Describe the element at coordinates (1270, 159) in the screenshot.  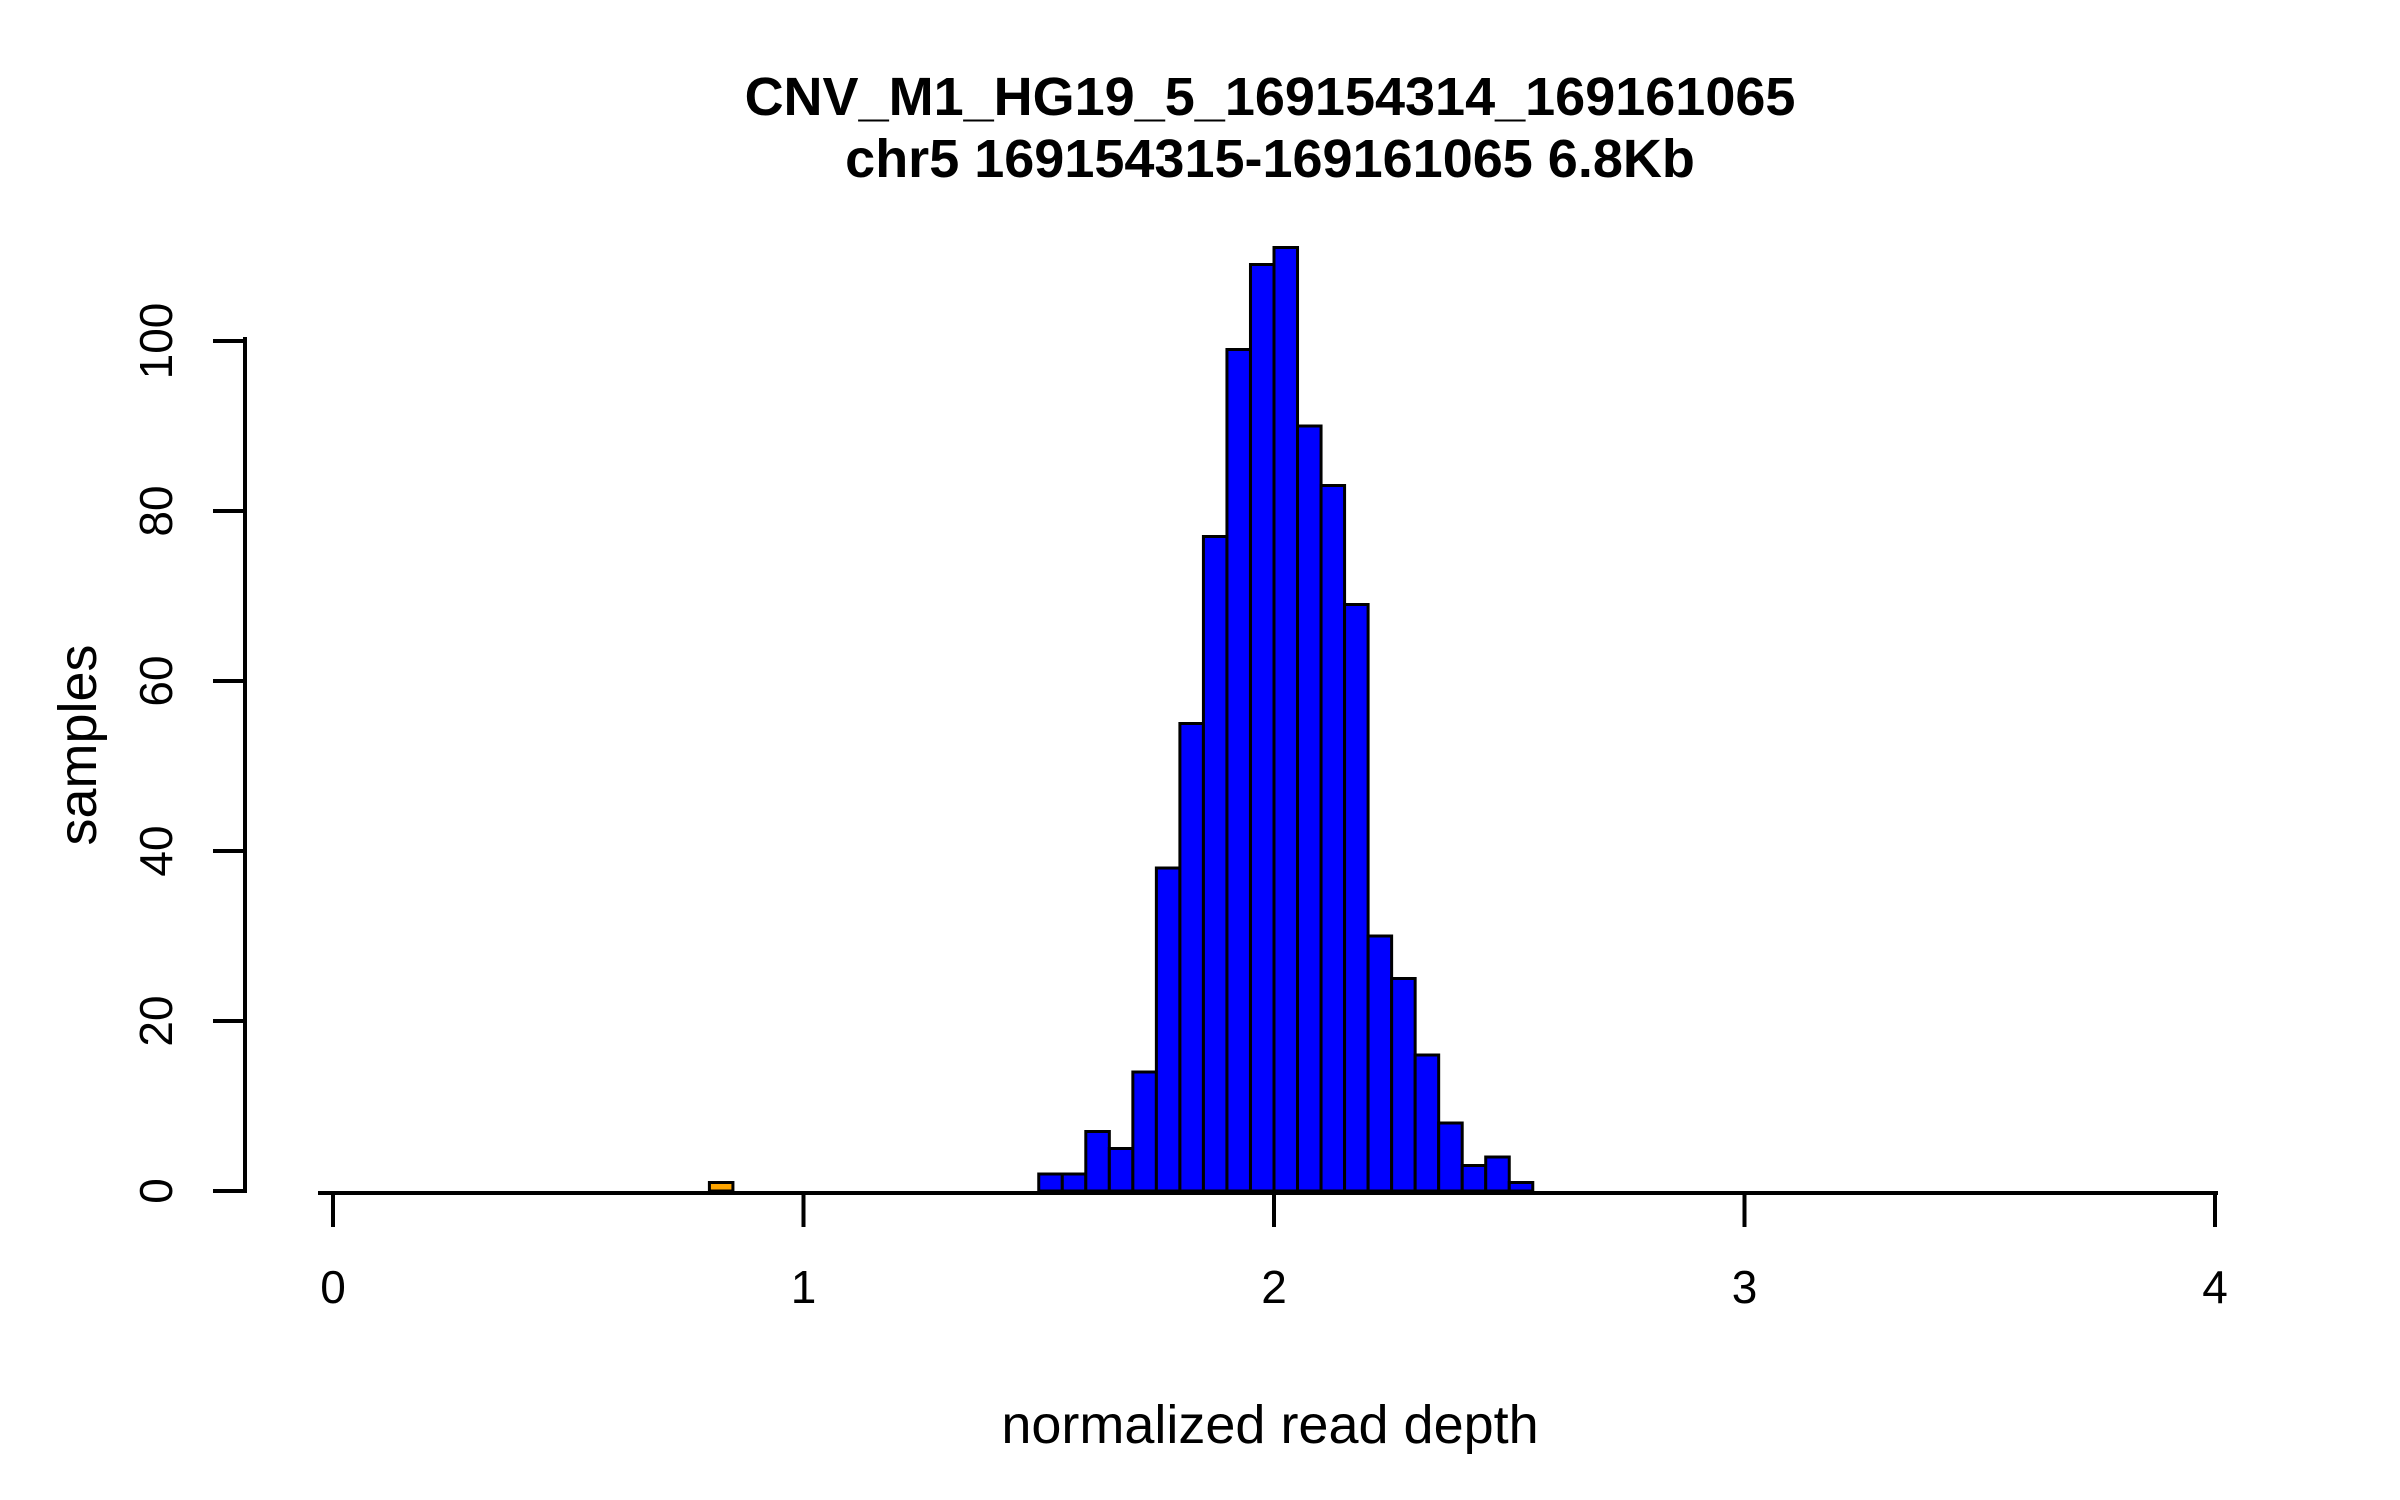
I see `chart-title-line2: chr5 169154315-169161065 6.8Kb` at that location.